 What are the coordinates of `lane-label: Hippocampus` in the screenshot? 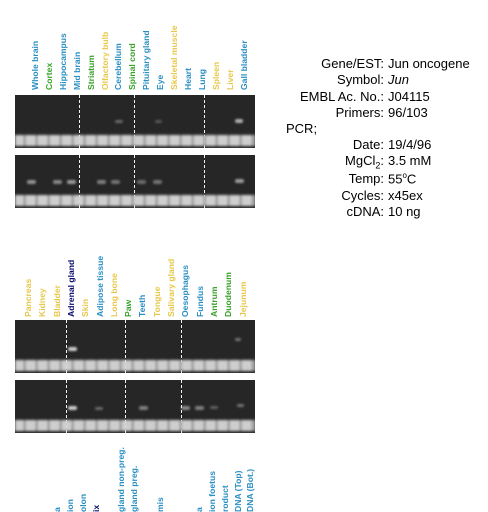 It's located at (62, 61).